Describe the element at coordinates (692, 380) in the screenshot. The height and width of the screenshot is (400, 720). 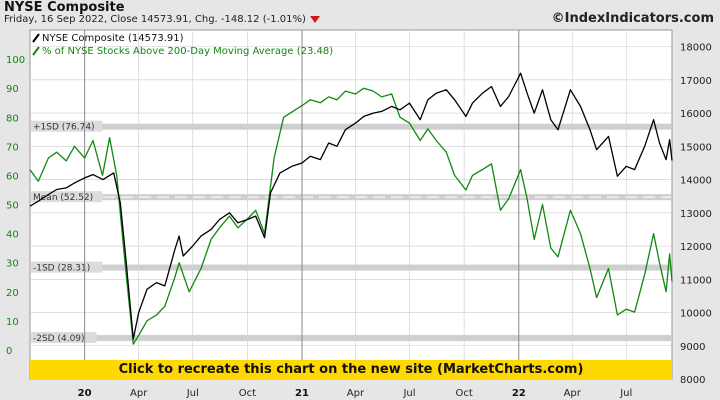
I see `right-tick-label: 8000` at that location.